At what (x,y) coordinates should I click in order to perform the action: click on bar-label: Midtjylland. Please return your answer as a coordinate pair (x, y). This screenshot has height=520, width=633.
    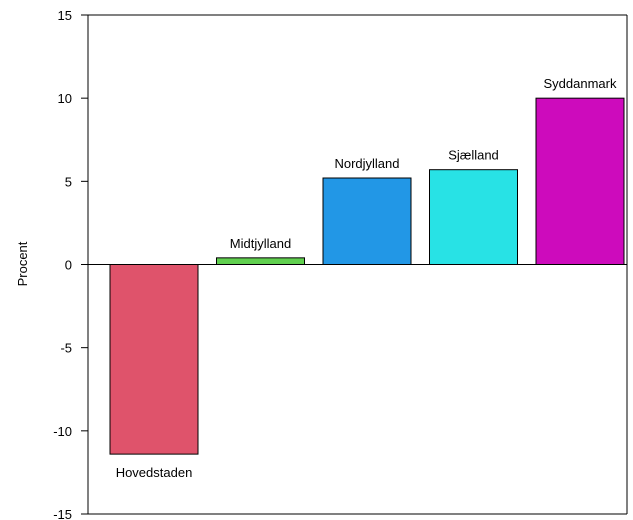
    Looking at the image, I should click on (260, 243).